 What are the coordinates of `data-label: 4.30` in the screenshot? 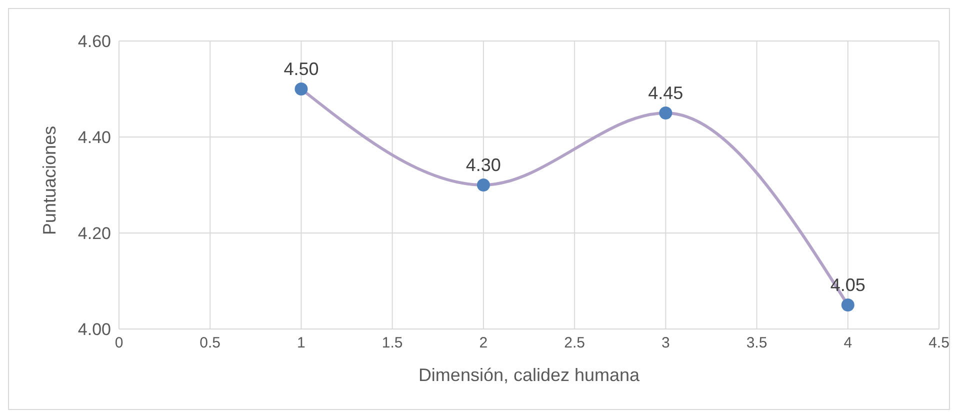 It's located at (483, 165).